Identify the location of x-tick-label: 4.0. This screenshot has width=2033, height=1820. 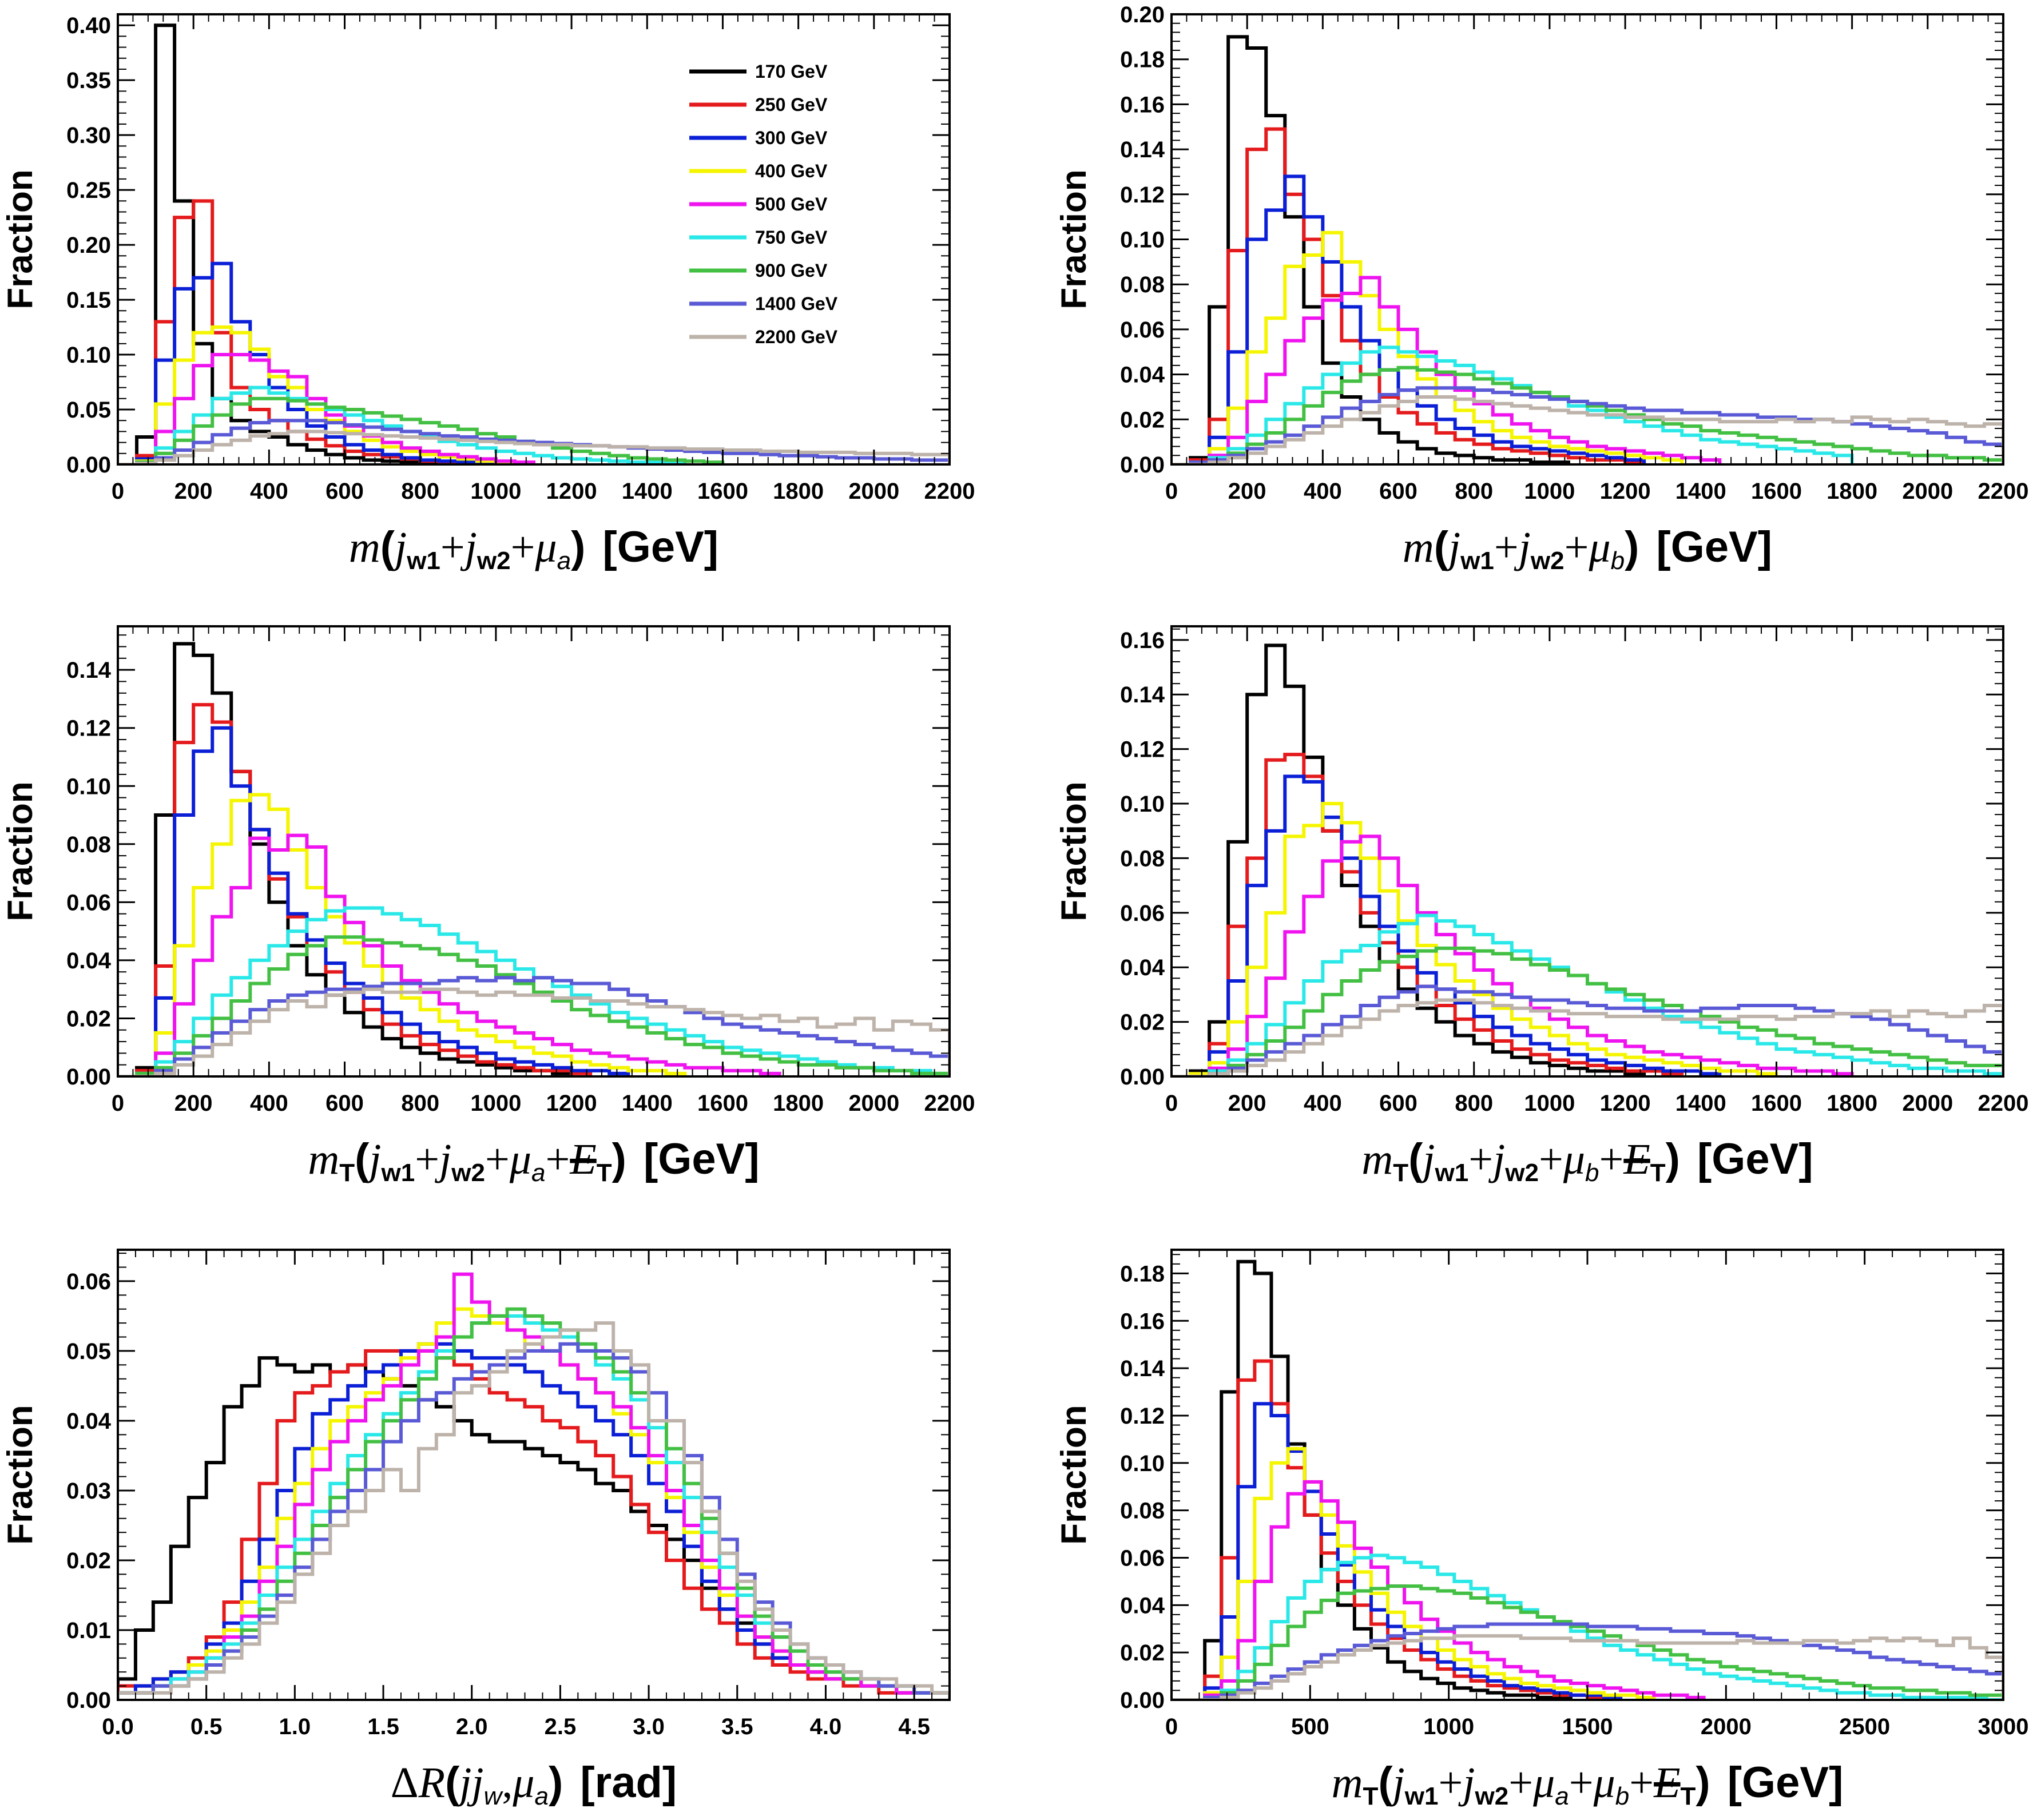
(826, 1727).